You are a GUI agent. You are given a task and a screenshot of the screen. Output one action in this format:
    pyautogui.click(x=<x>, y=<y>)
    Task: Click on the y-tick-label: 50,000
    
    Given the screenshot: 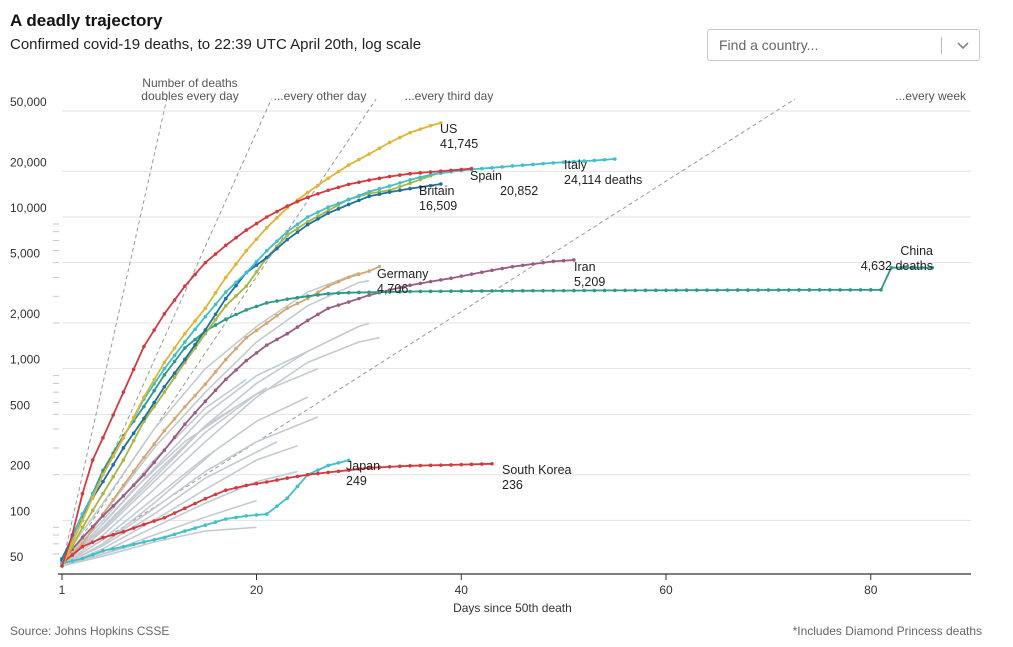 What is the action you would take?
    pyautogui.click(x=28, y=102)
    